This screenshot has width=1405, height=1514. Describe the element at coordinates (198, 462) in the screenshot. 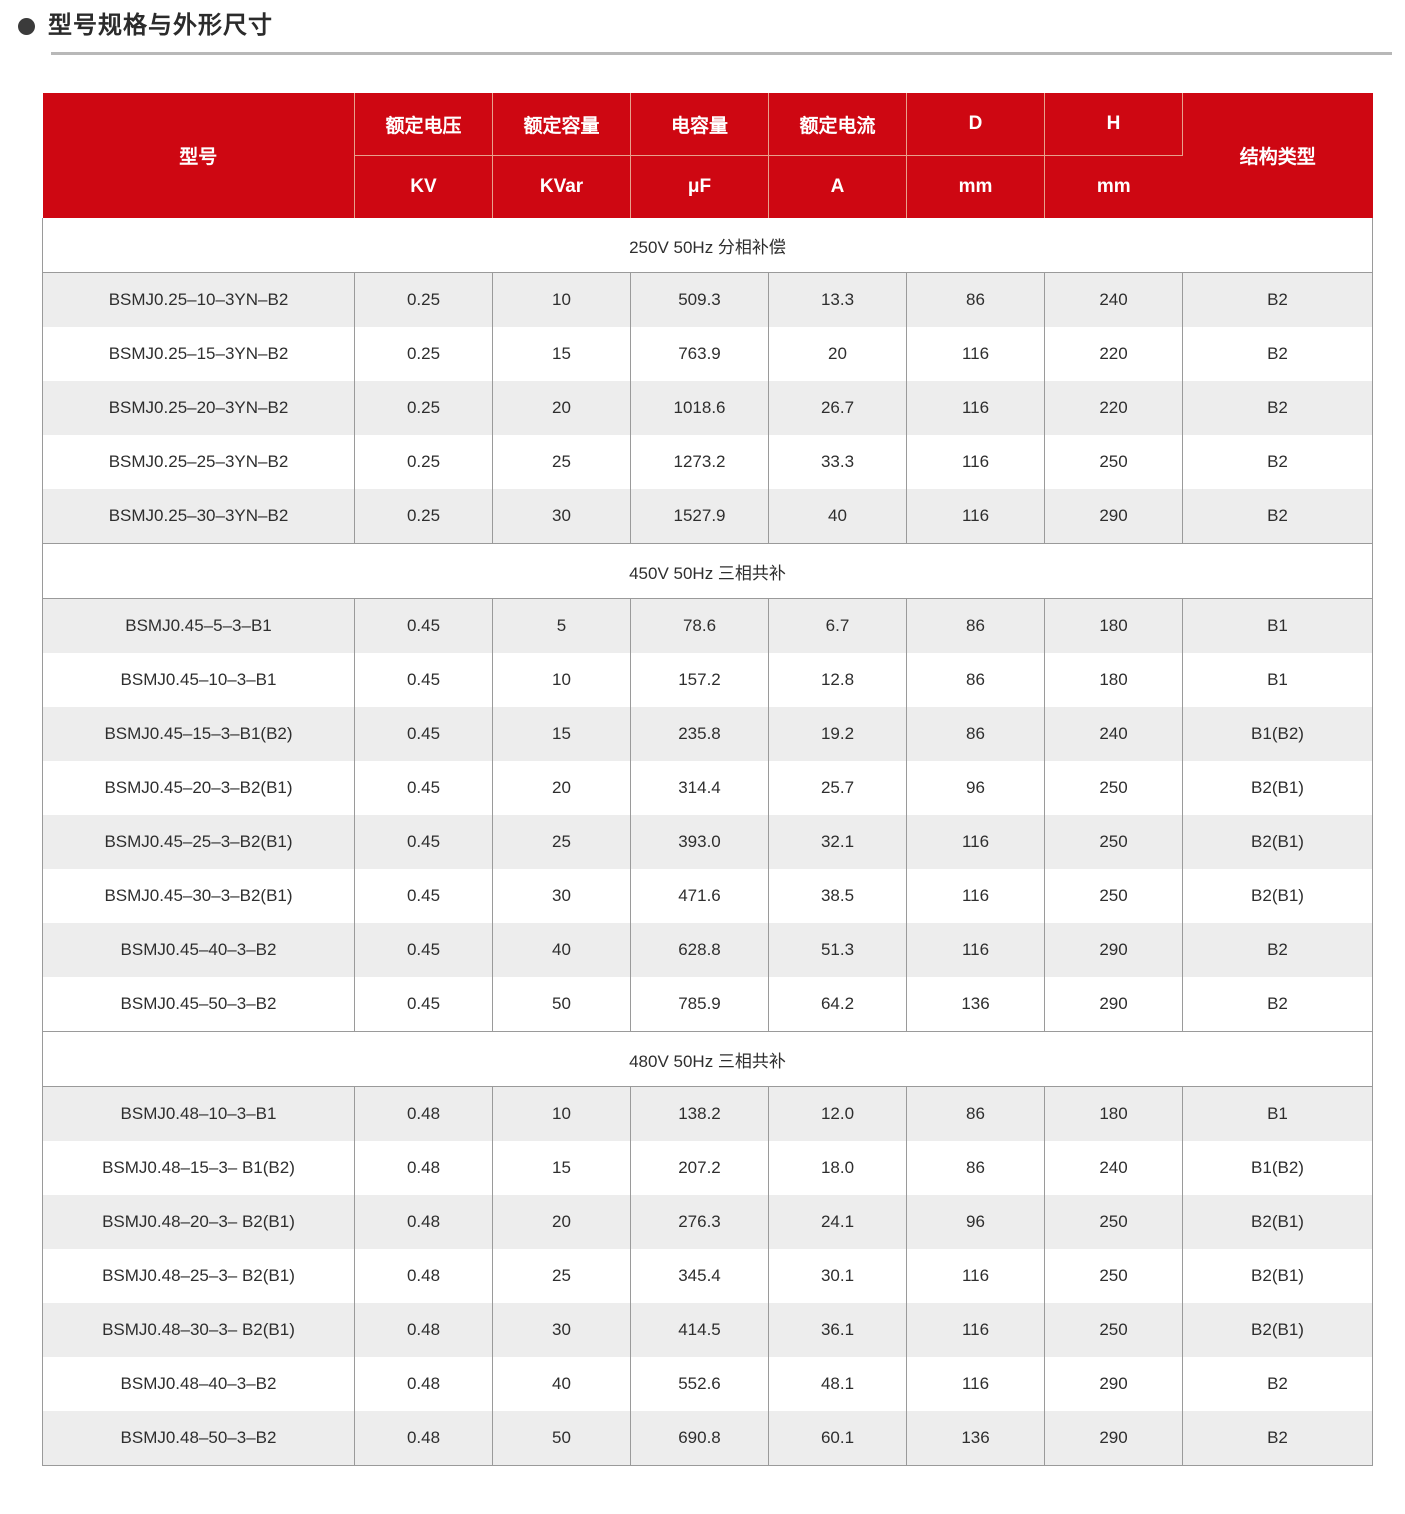

I see `cell-model: BSMJ0.25–25–3YN–B2` at that location.